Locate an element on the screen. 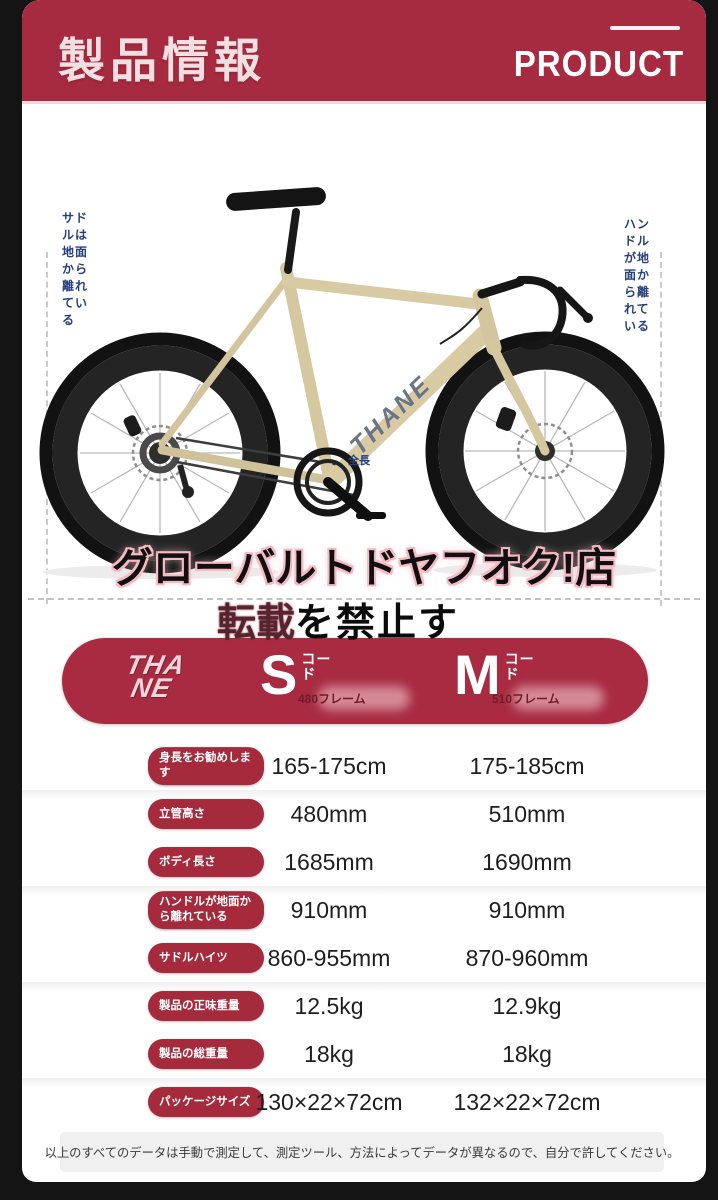  spec-label: ハンドルが地面から離れている is located at coordinates (206, 910).